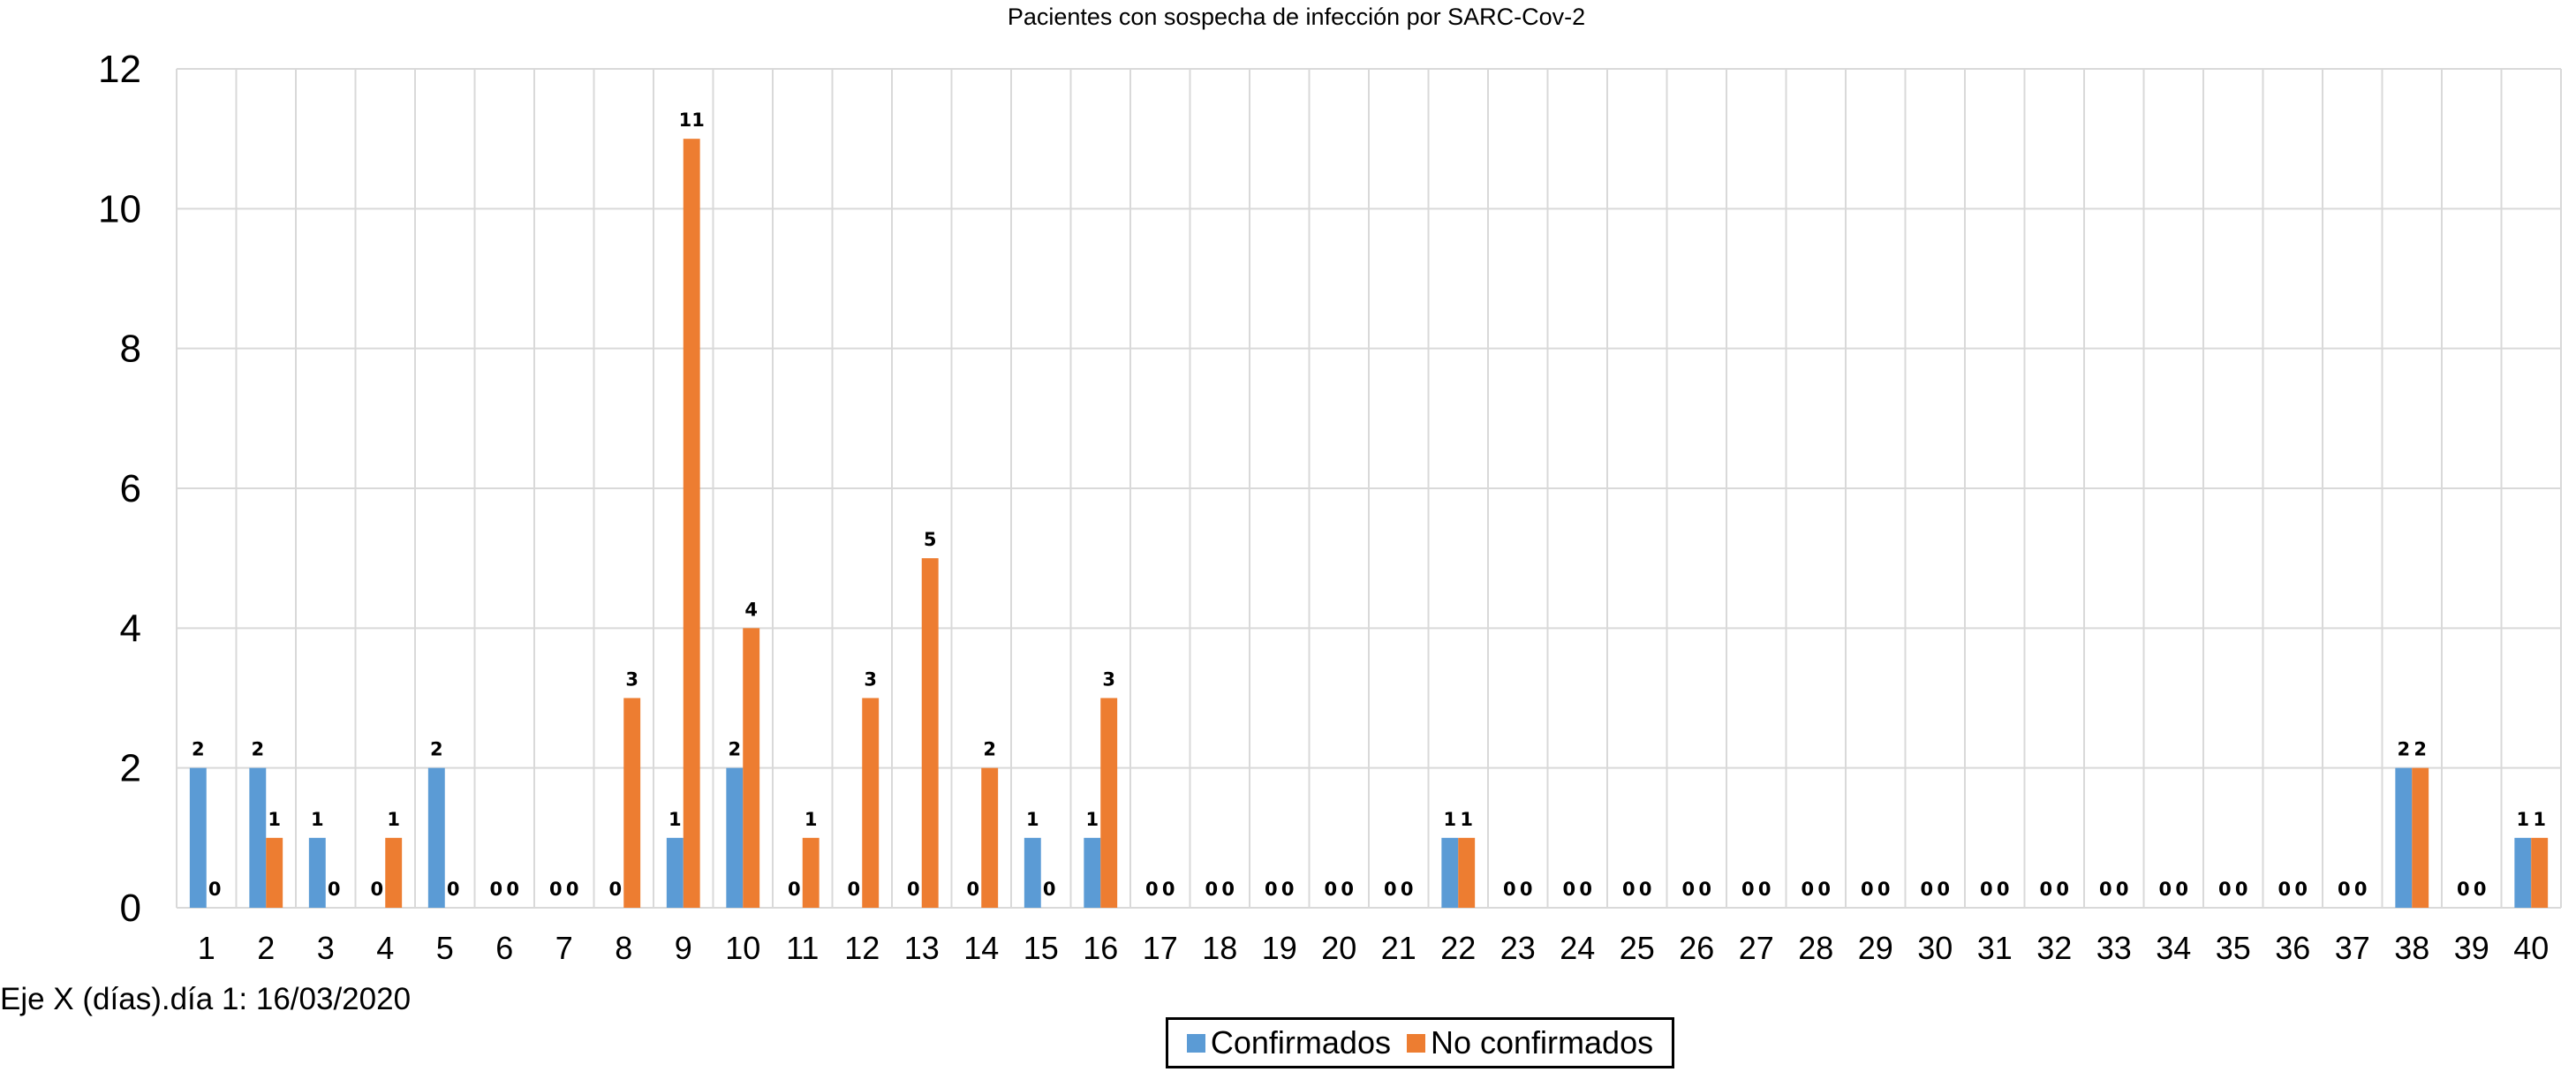 Image resolution: width=2576 pixels, height=1072 pixels. I want to click on y-tick-label: 8, so click(131, 349).